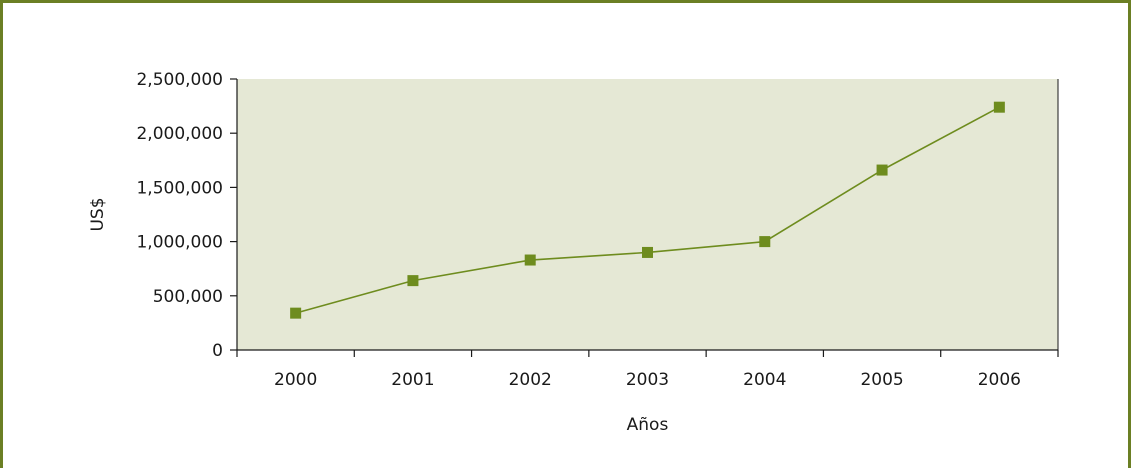 The image size is (1131, 468). What do you see at coordinates (647, 380) in the screenshot?
I see `x-tick-label: 2003` at bounding box center [647, 380].